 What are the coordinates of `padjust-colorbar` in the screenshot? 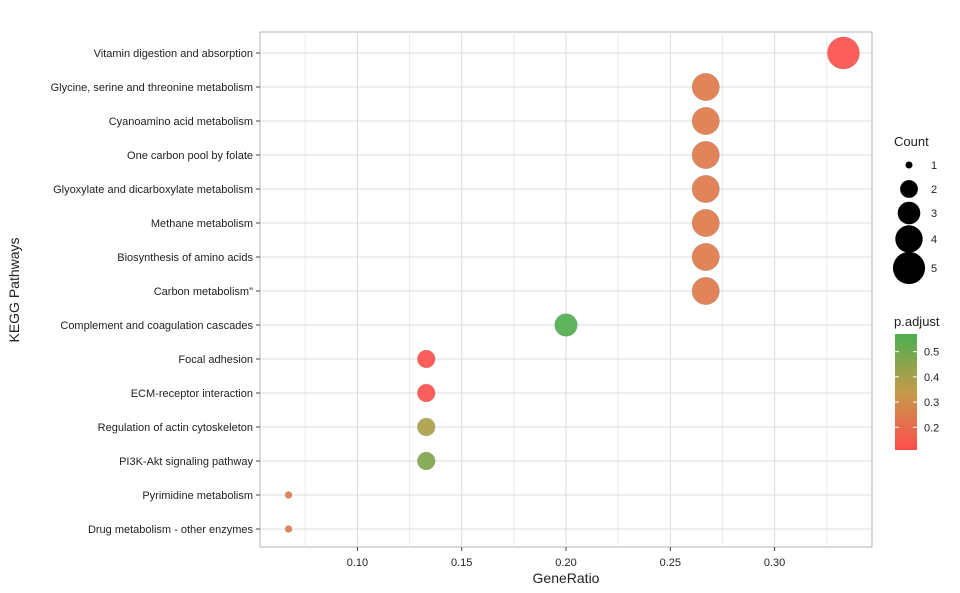 It's located at (906, 392).